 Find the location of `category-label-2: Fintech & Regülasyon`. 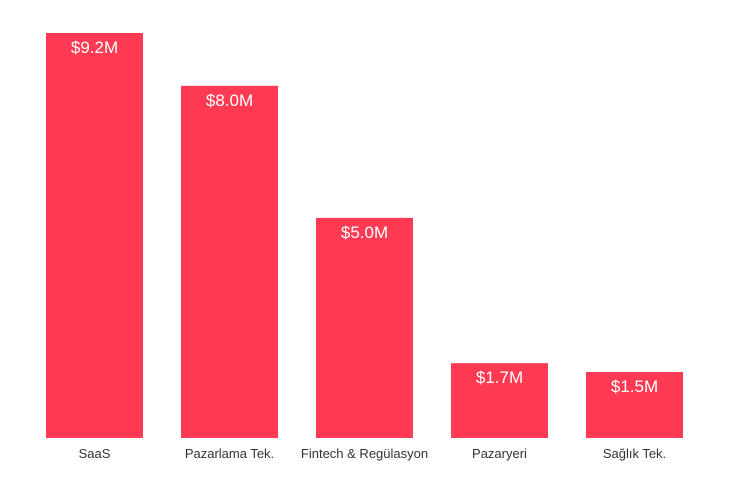

category-label-2: Fintech & Regülasyon is located at coordinates (364, 453).